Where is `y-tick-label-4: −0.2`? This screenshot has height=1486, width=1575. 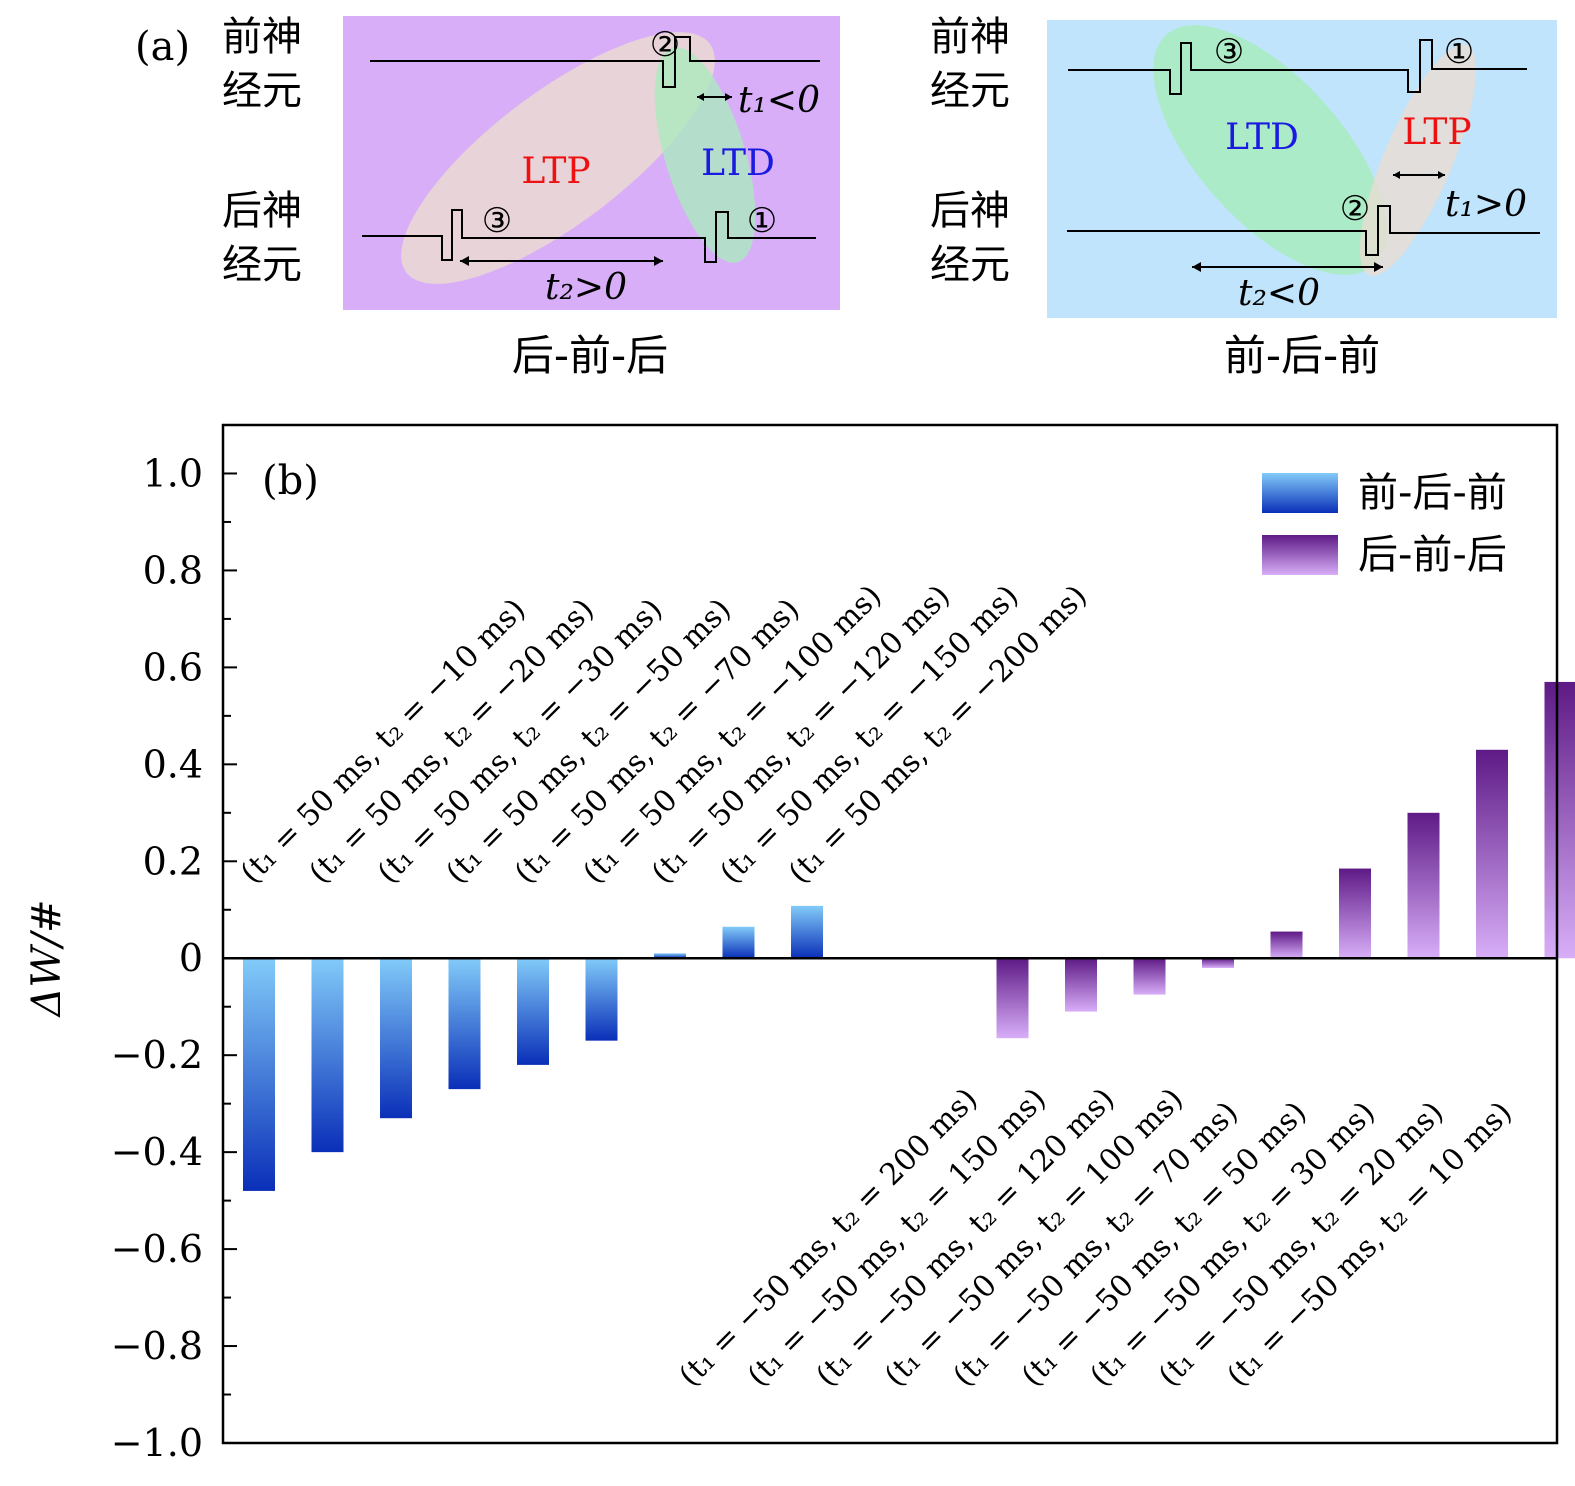
y-tick-label-4: −0.2 is located at coordinates (157, 1055).